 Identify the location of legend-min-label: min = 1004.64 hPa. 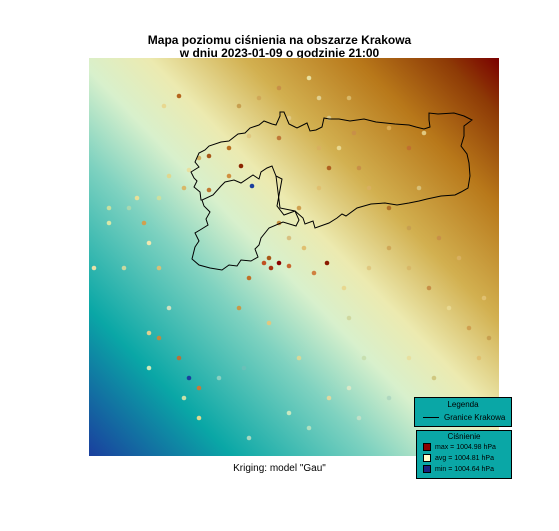
(464, 469).